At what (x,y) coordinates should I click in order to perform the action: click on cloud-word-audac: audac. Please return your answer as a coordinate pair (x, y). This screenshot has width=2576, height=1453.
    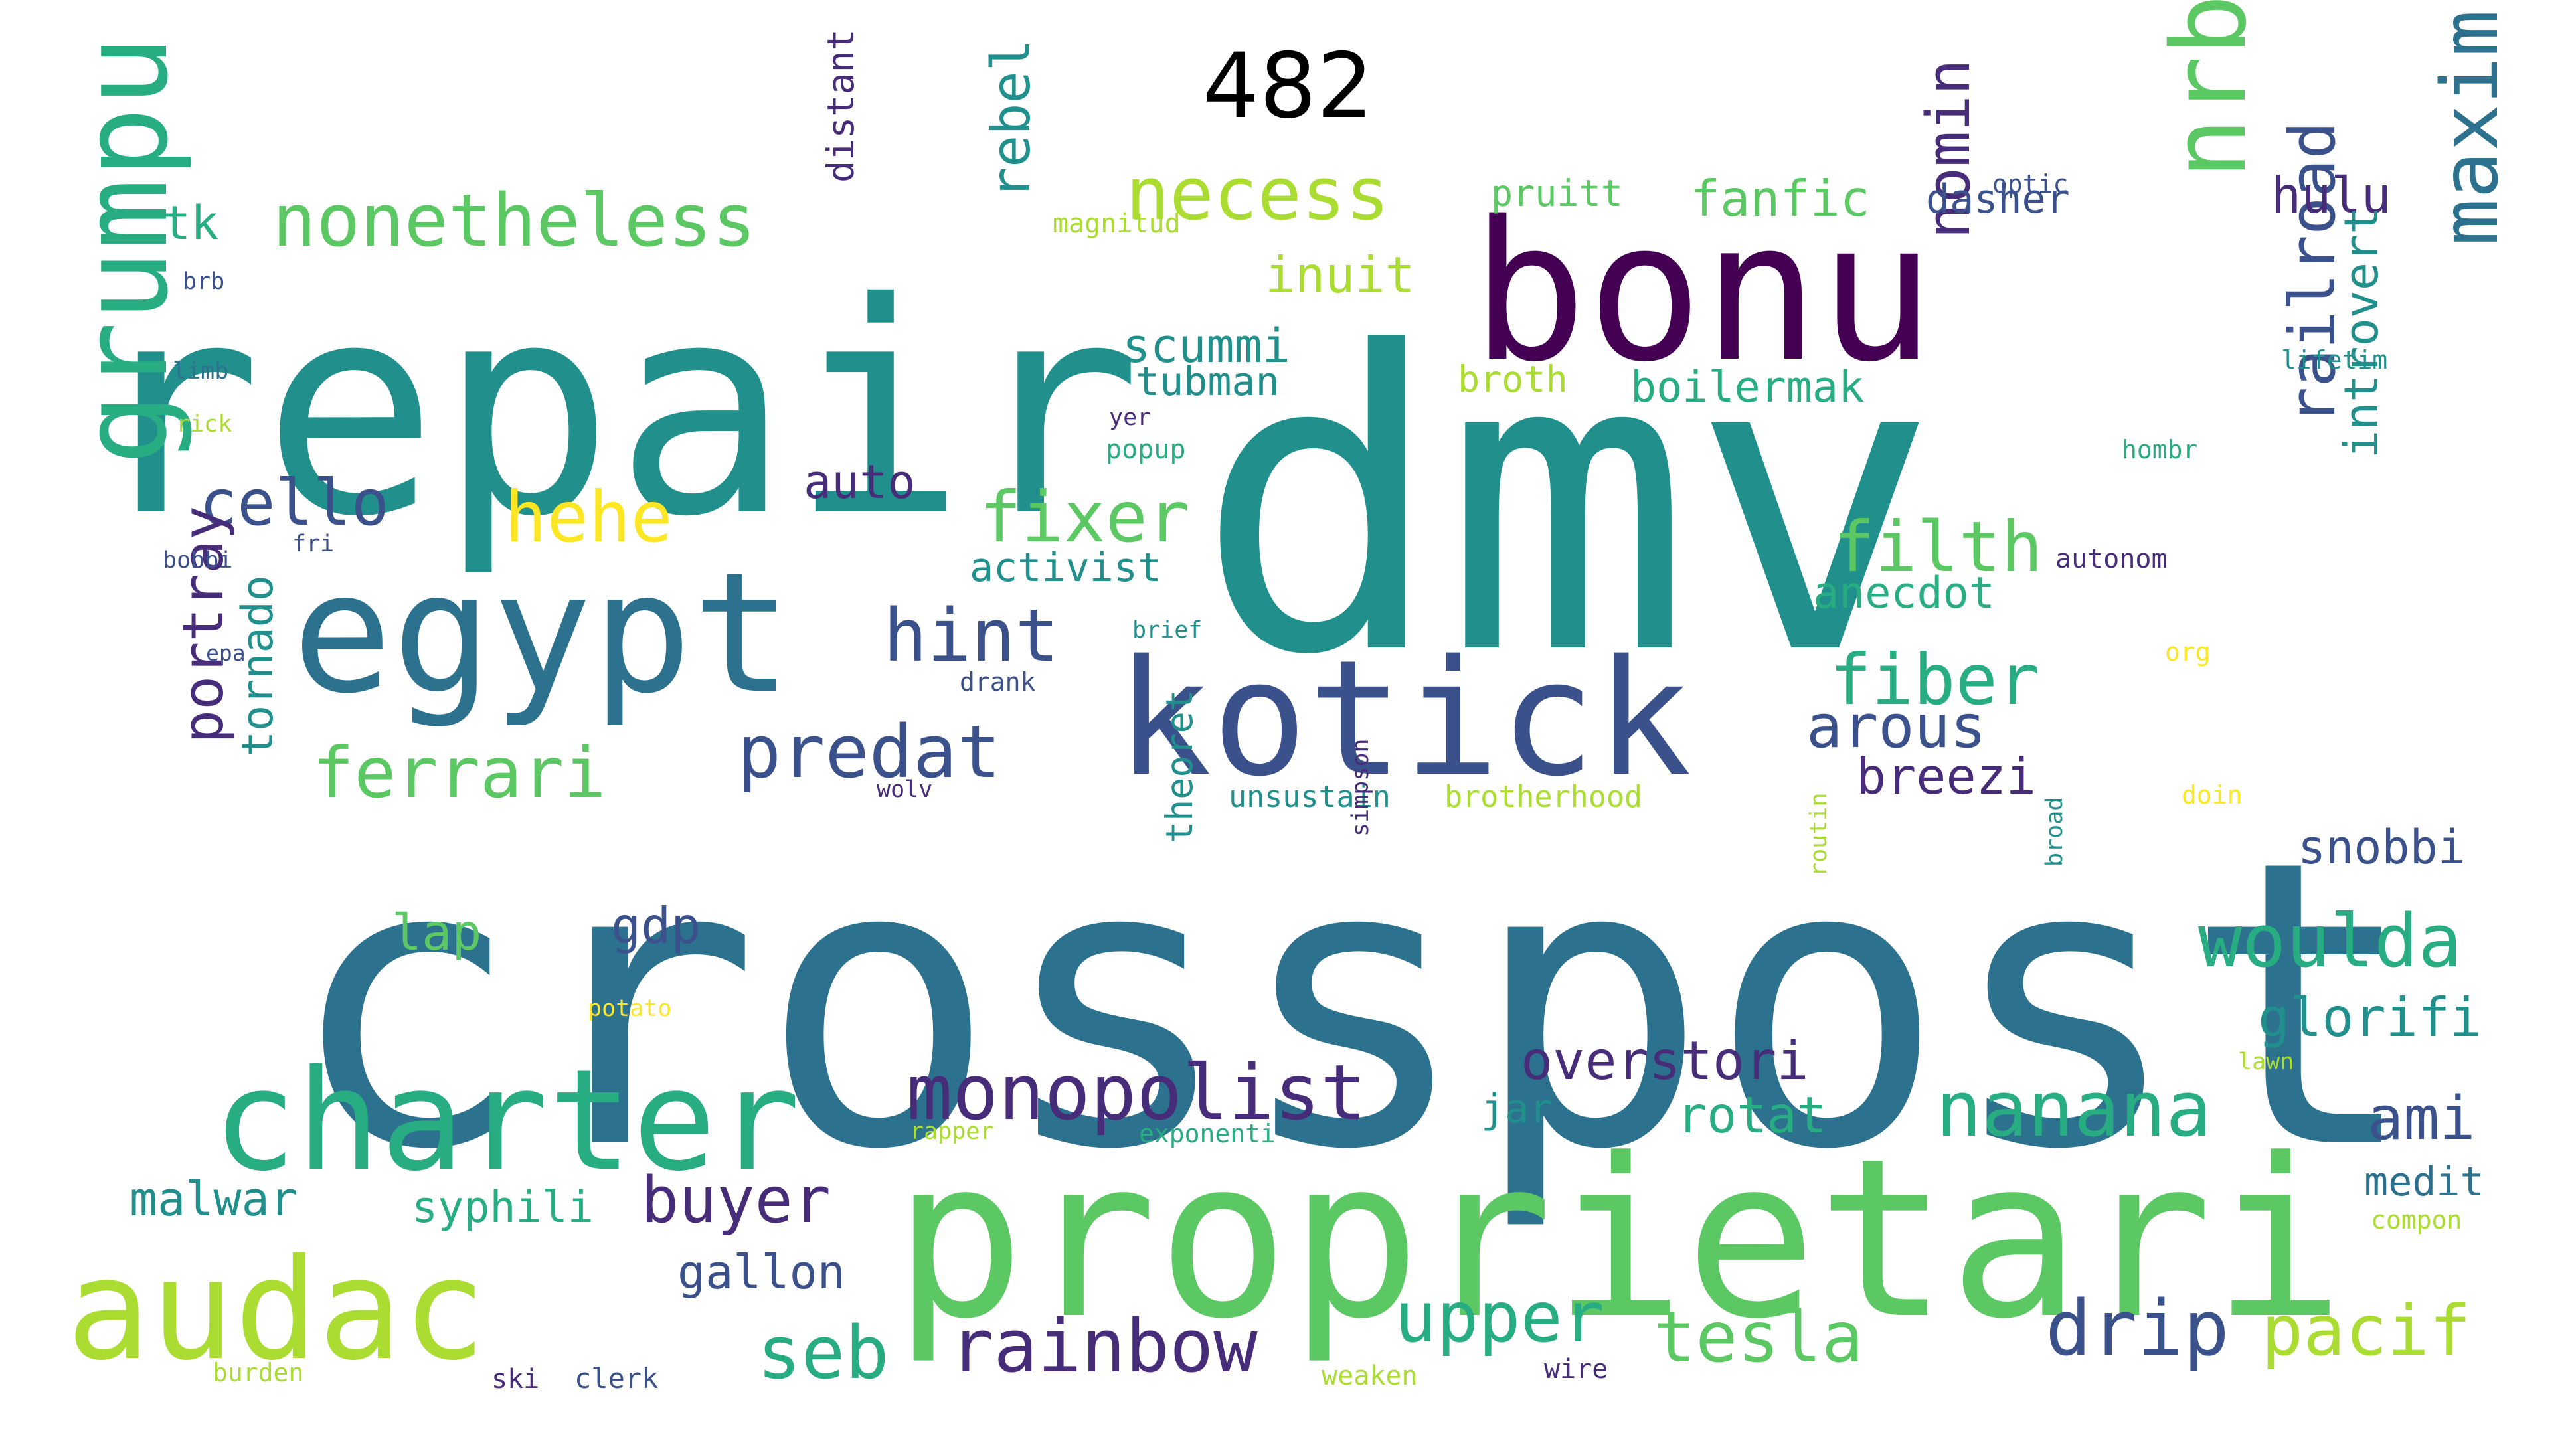
    Looking at the image, I should click on (276, 1310).